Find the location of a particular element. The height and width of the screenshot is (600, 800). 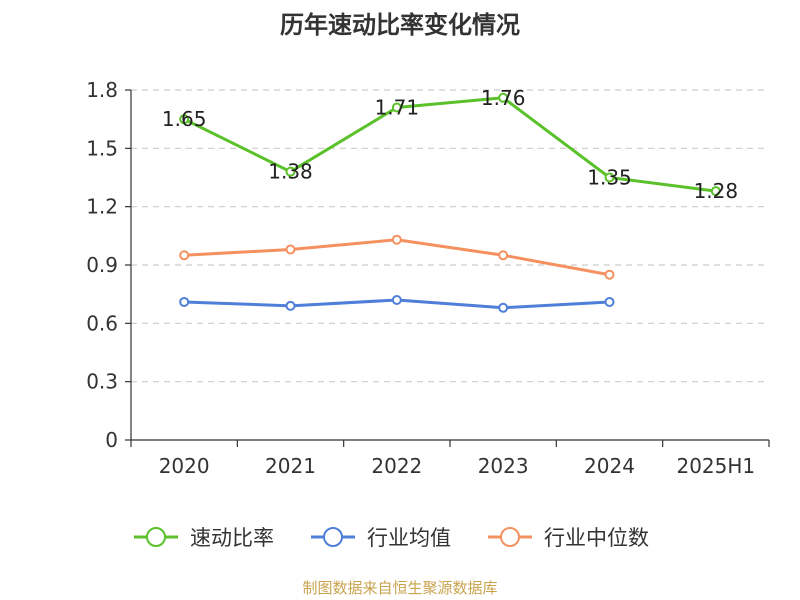

y-tick-label: 1.5 is located at coordinates (102, 148).